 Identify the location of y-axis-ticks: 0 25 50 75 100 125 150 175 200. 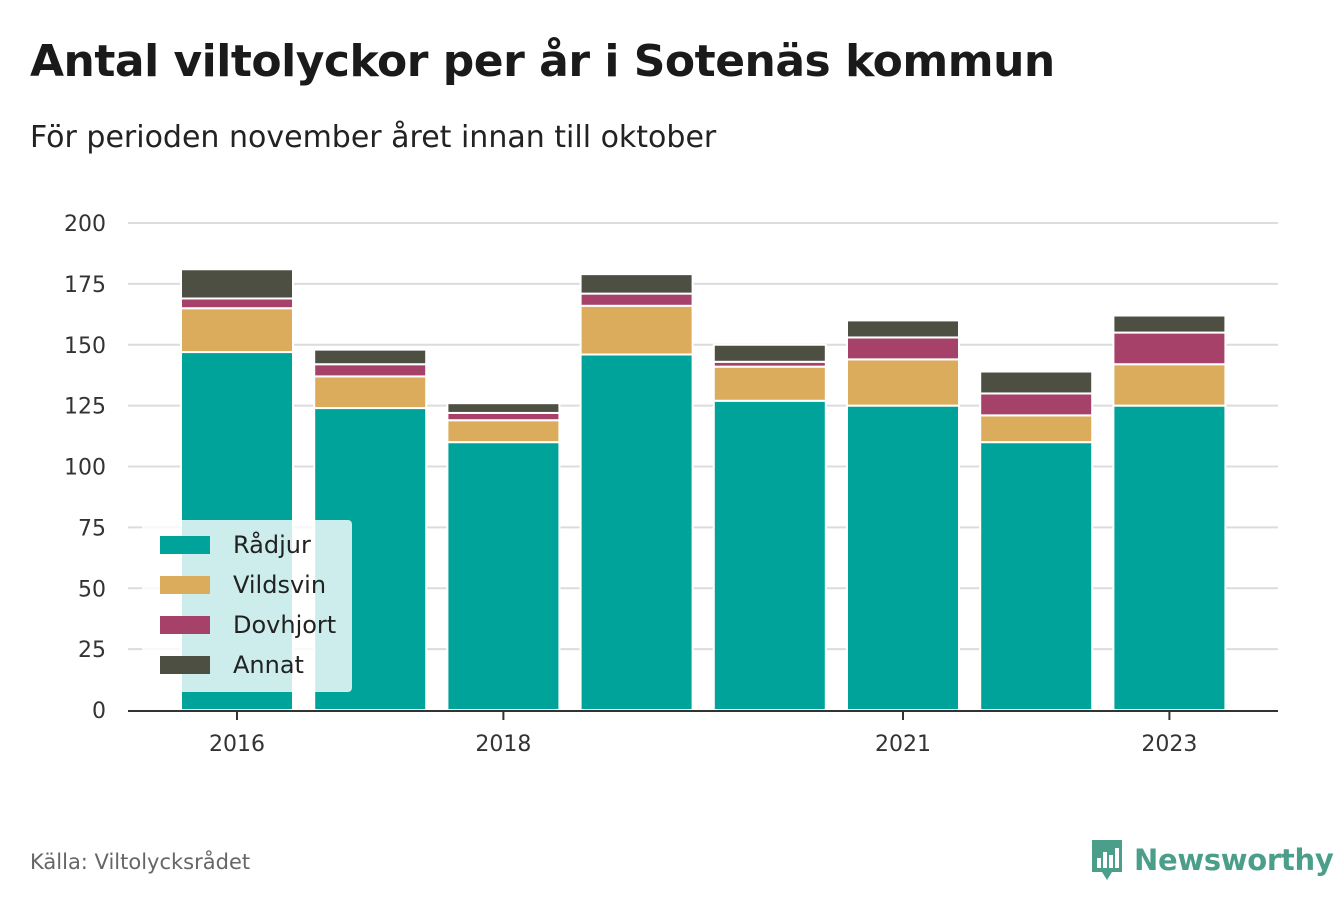
(85, 468).